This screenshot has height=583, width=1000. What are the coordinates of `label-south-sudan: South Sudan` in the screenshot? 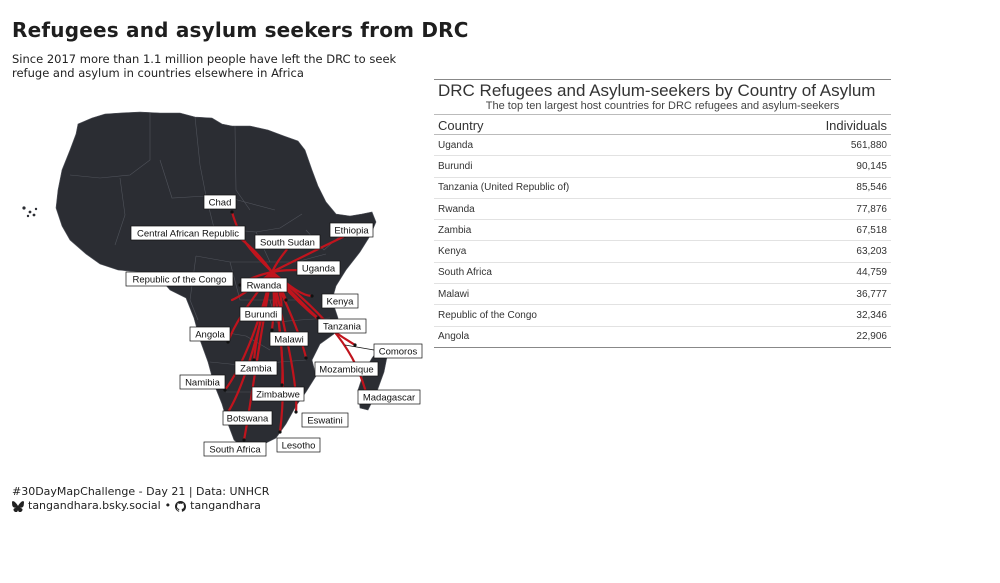 It's located at (287, 242).